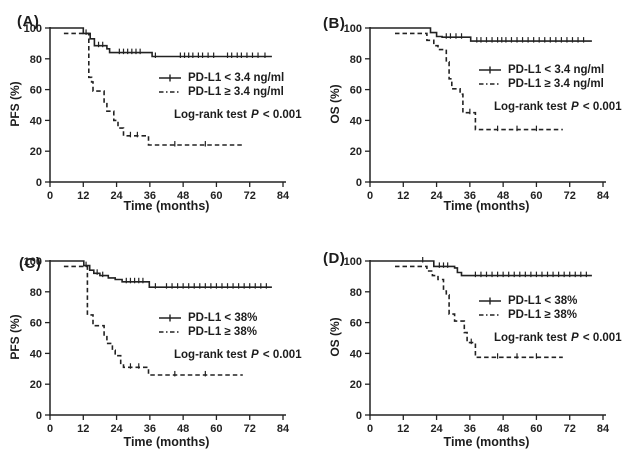  Describe the element at coordinates (334, 258) in the screenshot. I see `panel-label-D: (D)` at that location.